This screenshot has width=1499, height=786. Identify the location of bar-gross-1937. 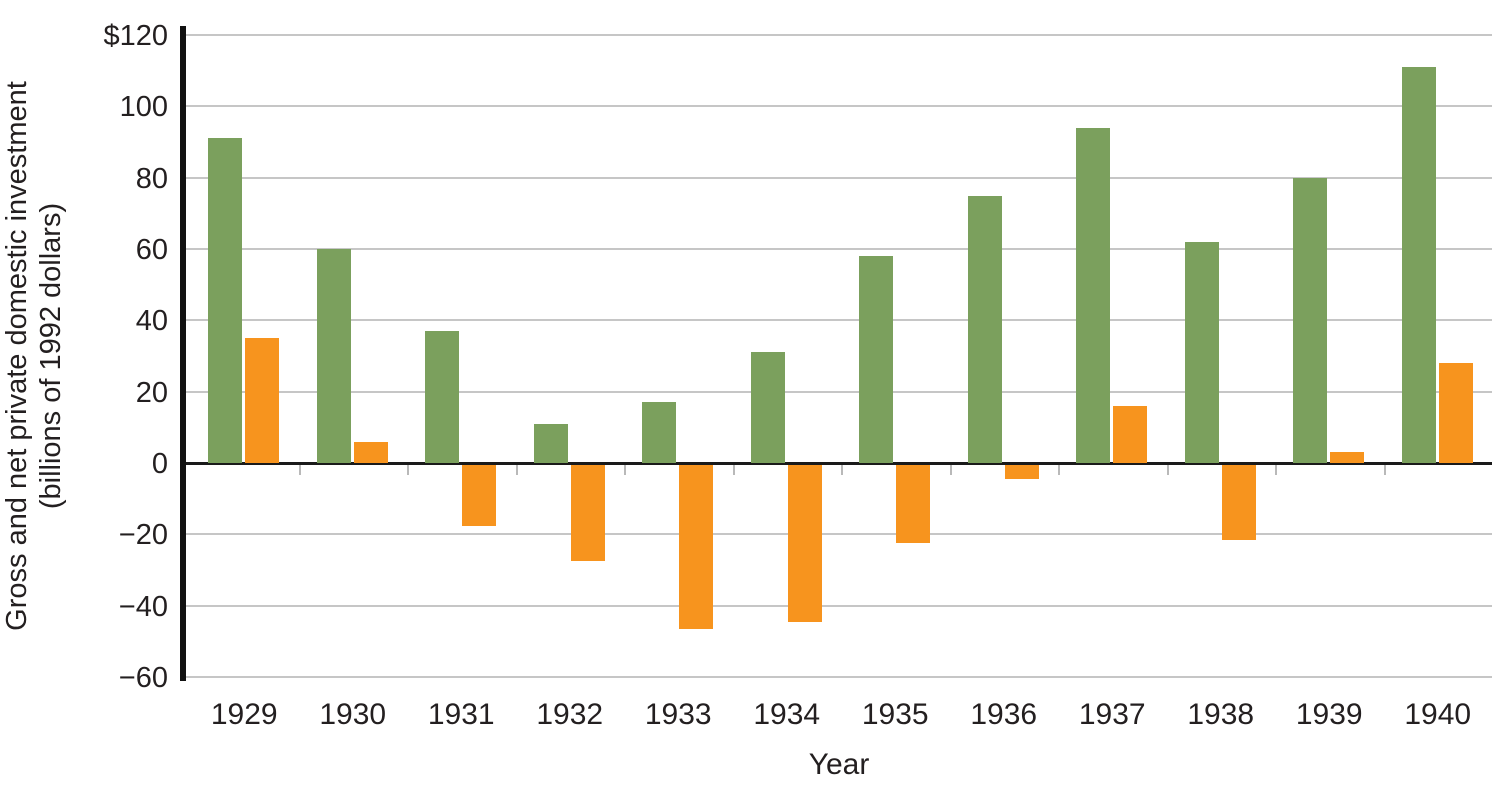
(1093, 295).